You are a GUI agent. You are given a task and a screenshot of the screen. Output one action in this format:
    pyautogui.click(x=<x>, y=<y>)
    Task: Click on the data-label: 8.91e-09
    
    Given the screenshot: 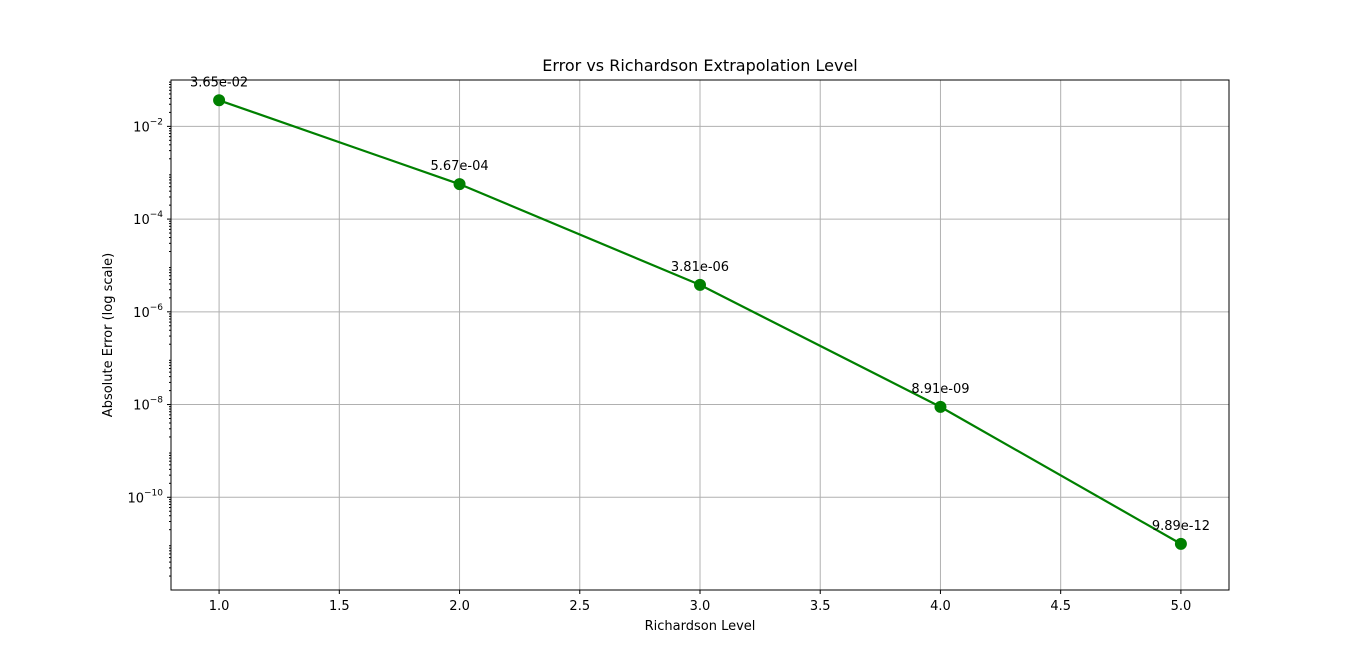 What is the action you would take?
    pyautogui.click(x=940, y=389)
    